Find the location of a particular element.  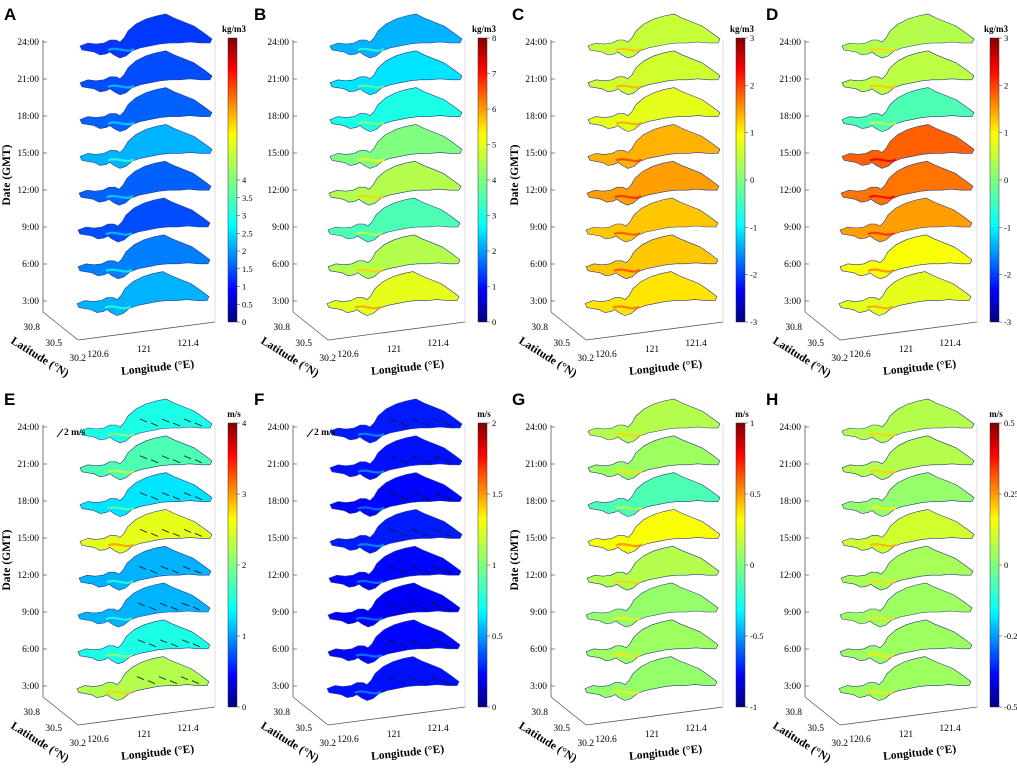

time-tick-label: 12:00 is located at coordinates (536, 576).